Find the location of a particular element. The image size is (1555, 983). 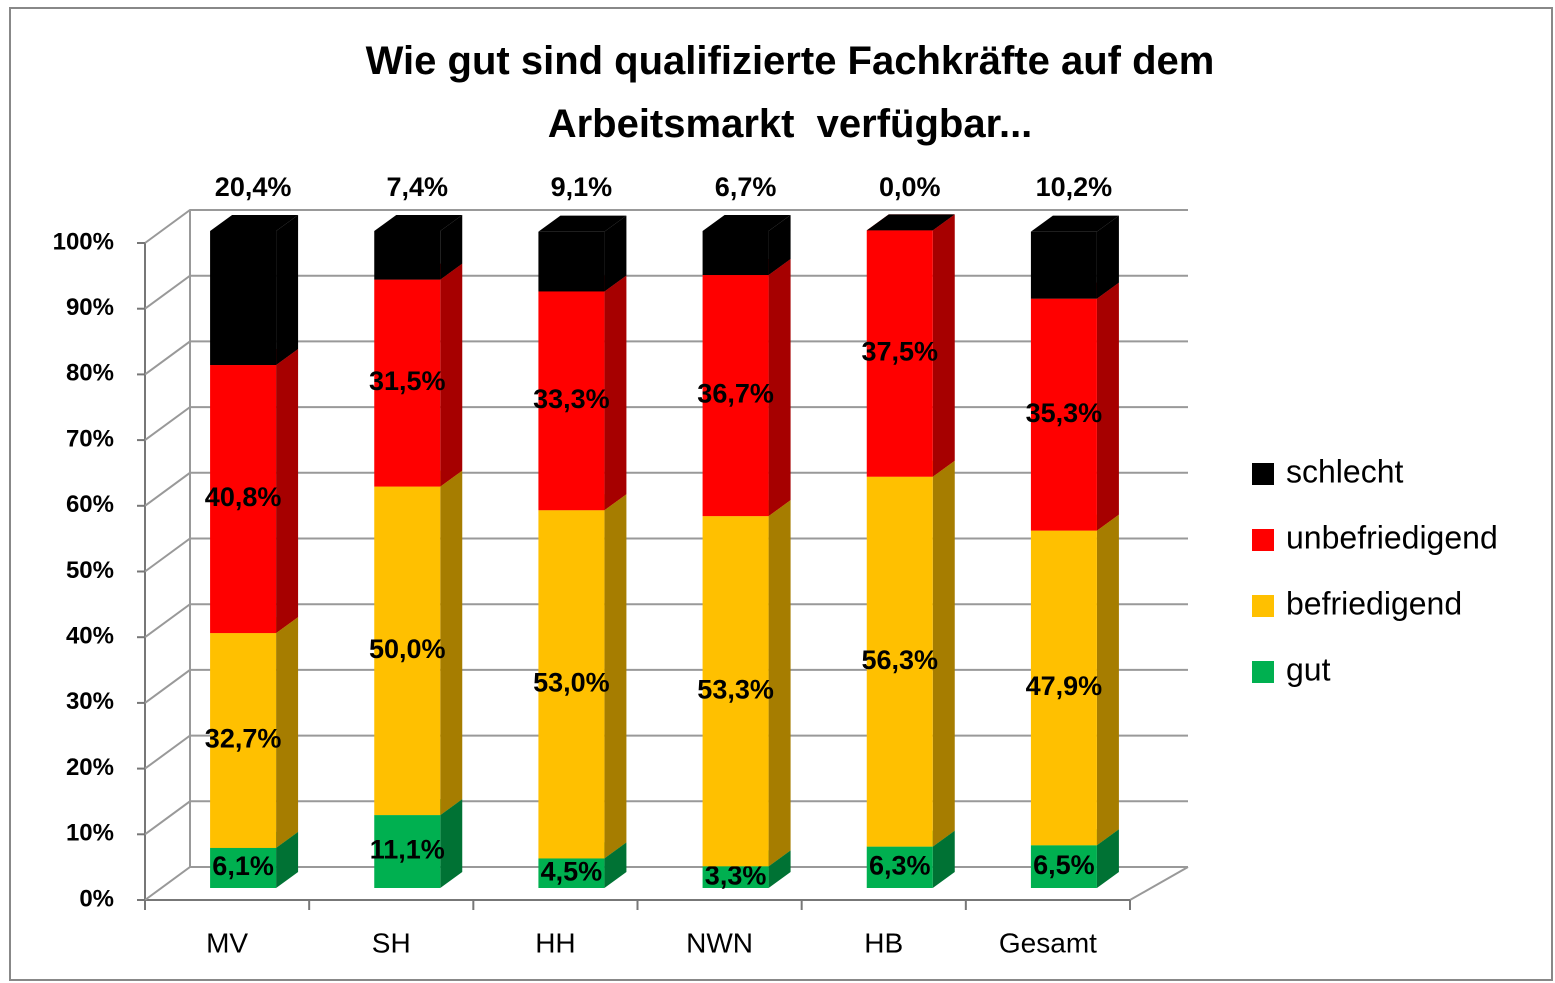

y-tick-label: 60% is located at coordinates (90, 504).